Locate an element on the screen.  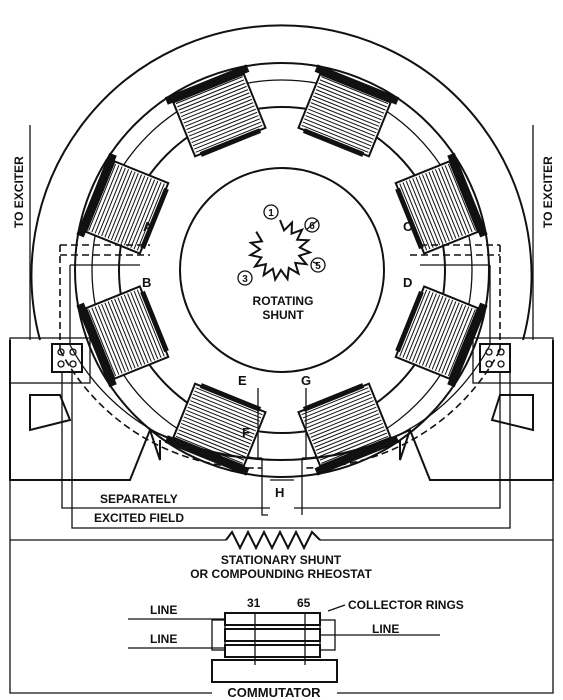
ring-label-31: 31 is located at coordinates (254, 603).